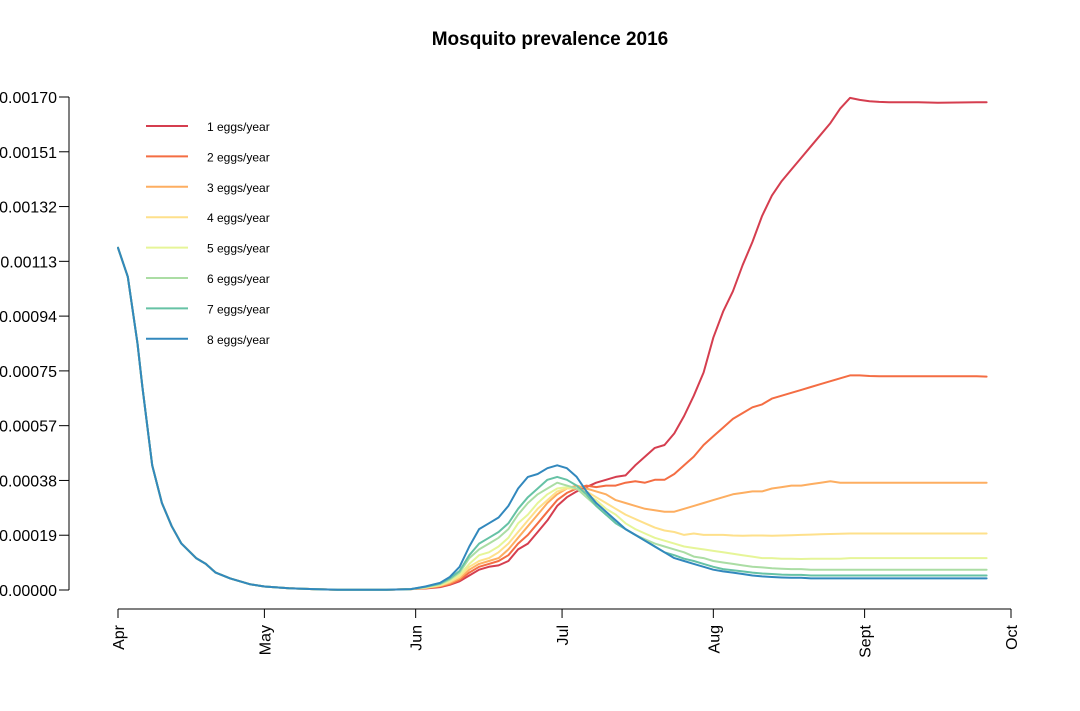 Image resolution: width=1080 pixels, height=711 pixels. What do you see at coordinates (28, 262) in the screenshot?
I see `y-tick-label: 0.00113` at bounding box center [28, 262].